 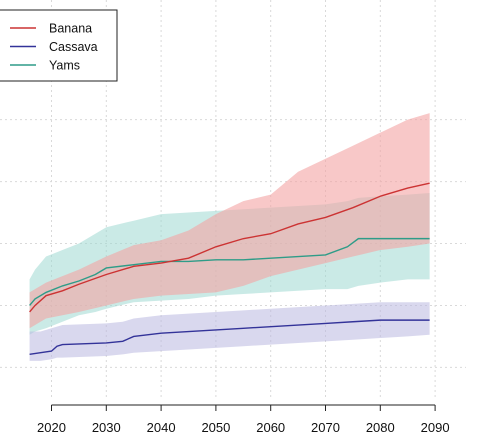 I want to click on legend-box, so click(x=59, y=45).